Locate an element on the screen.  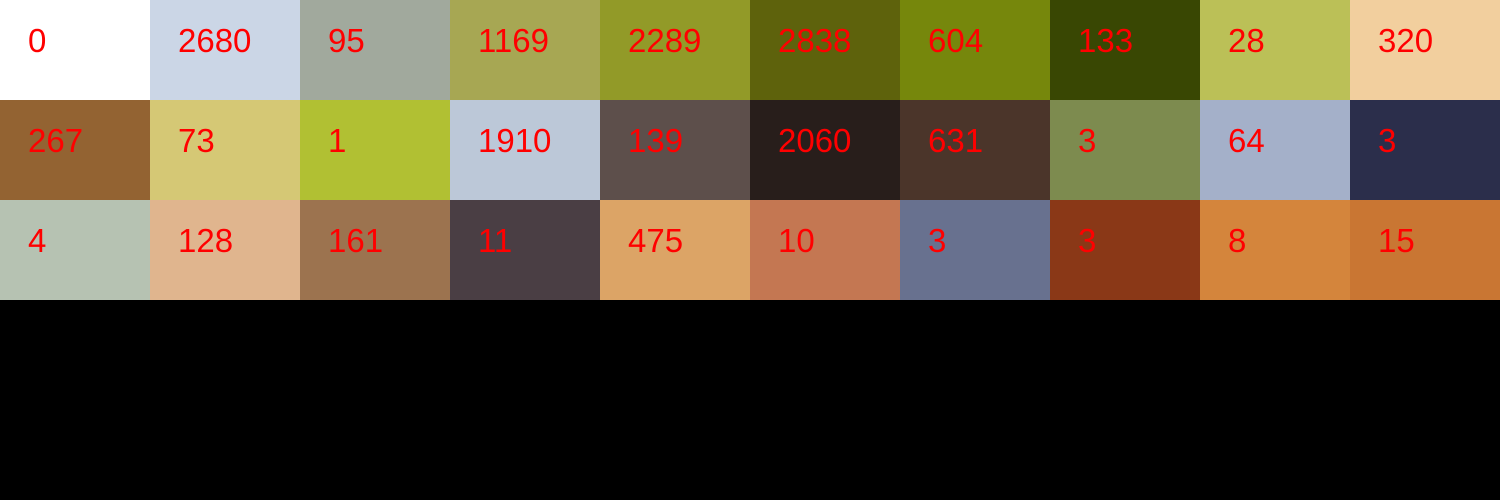
color-swatch: 267 is located at coordinates (75, 150).